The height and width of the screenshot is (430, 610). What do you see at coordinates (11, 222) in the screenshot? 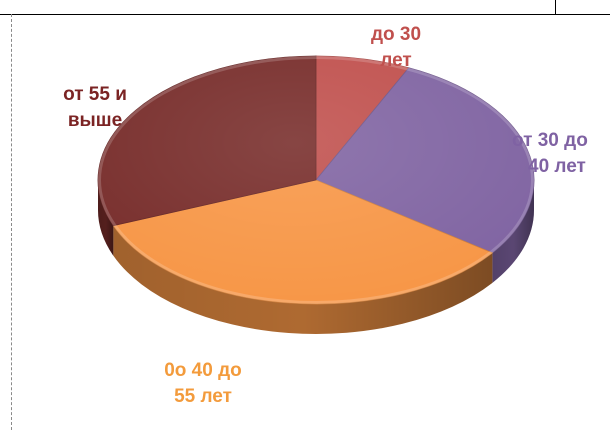
I see `page-left-border` at bounding box center [11, 222].